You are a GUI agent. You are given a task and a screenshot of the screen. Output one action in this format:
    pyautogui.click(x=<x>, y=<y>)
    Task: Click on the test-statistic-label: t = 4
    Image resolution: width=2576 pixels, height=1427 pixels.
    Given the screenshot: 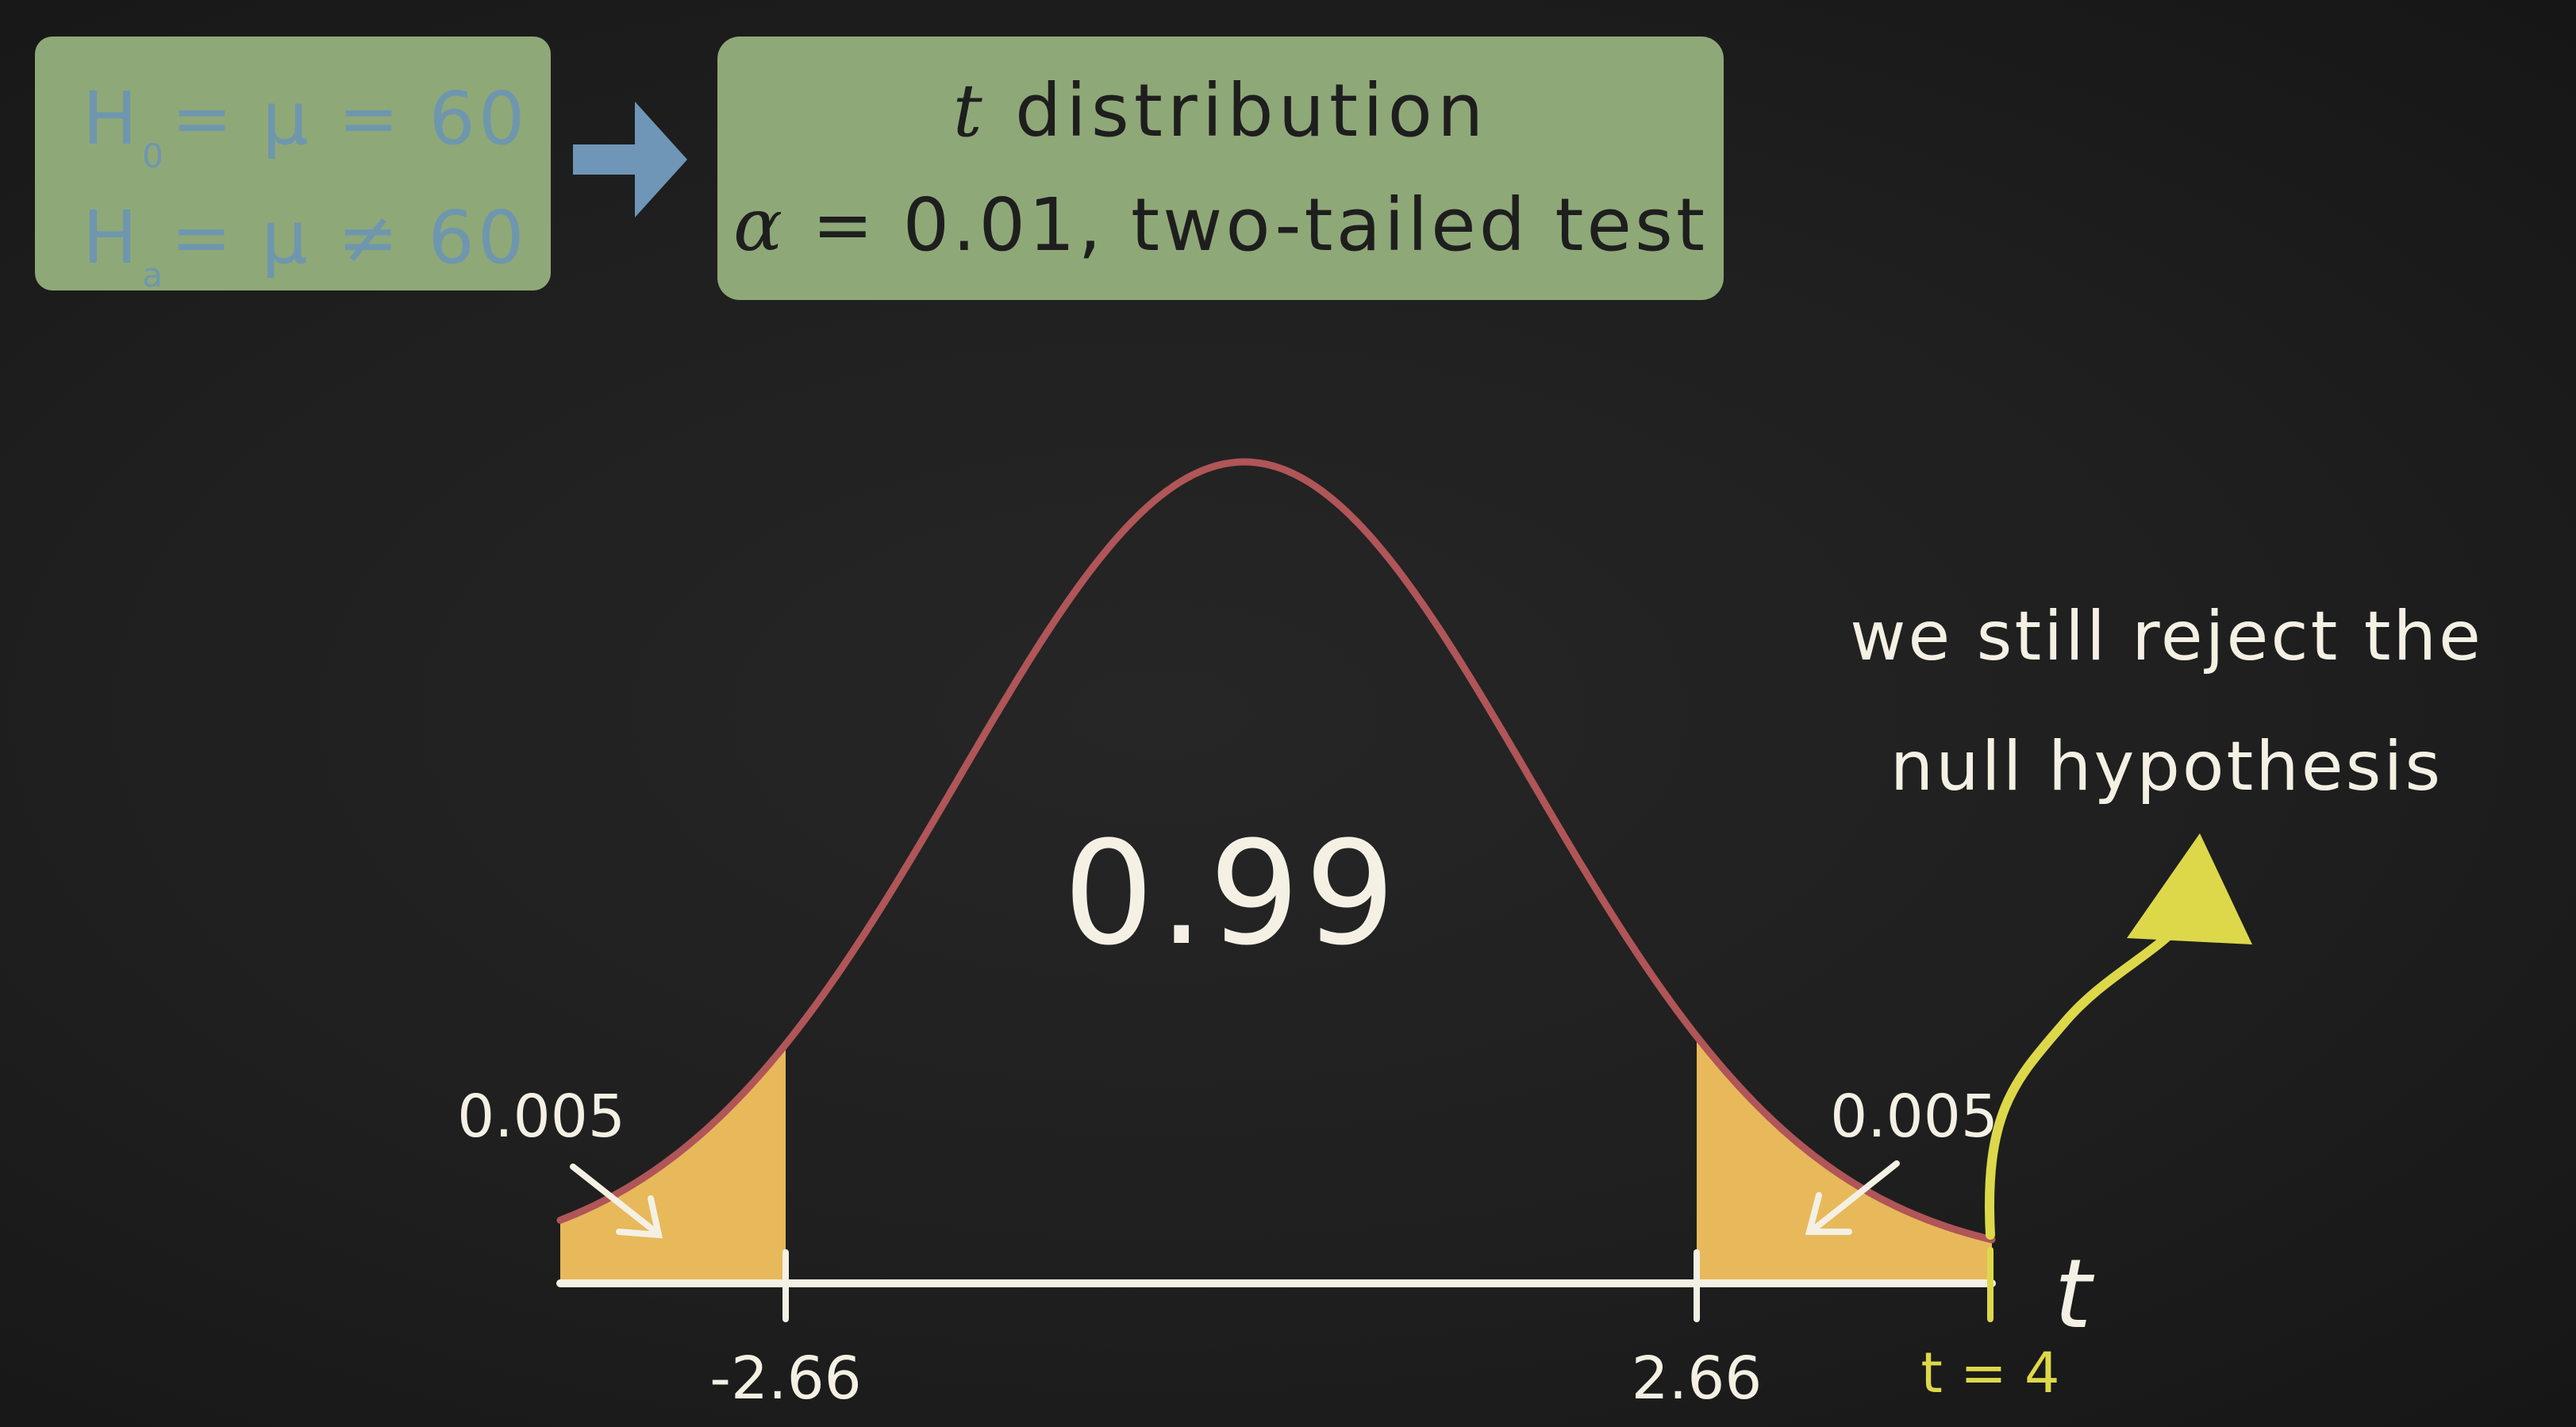 What is the action you would take?
    pyautogui.click(x=1989, y=1373)
    